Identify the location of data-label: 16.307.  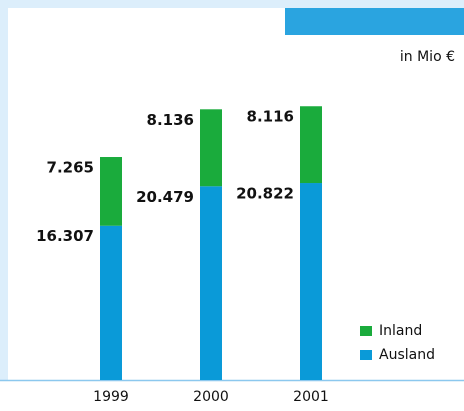
(65, 236).